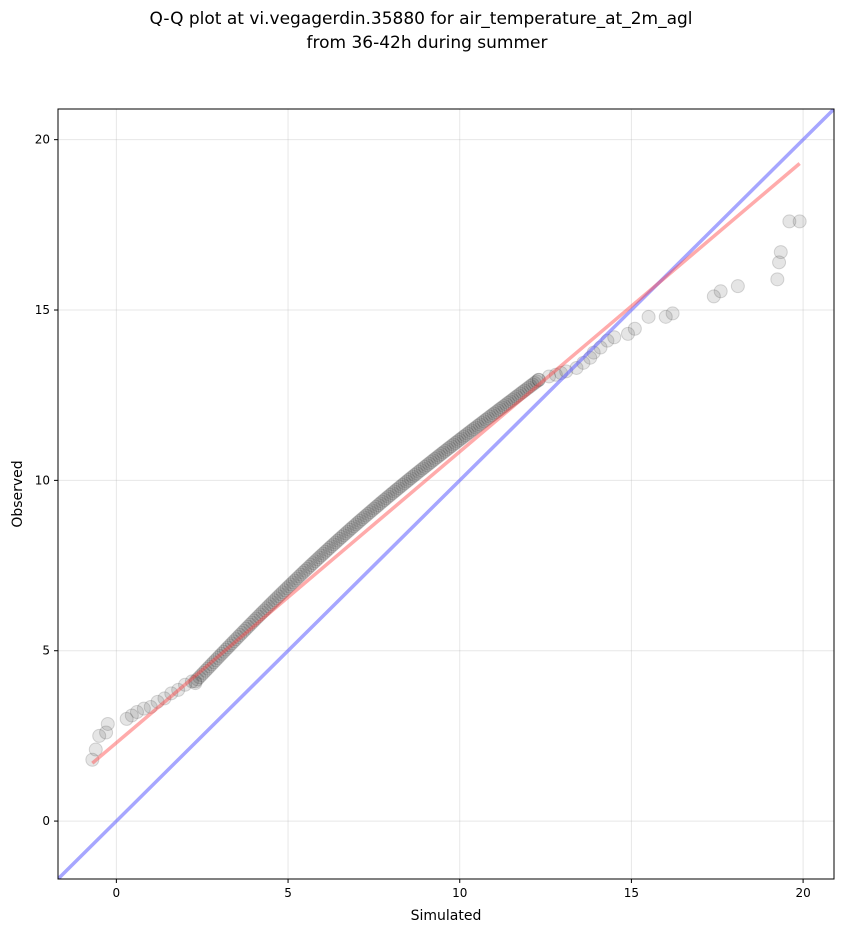 The width and height of the screenshot is (843, 938). What do you see at coordinates (42, 140) in the screenshot?
I see `y-tick-label: 20` at bounding box center [42, 140].